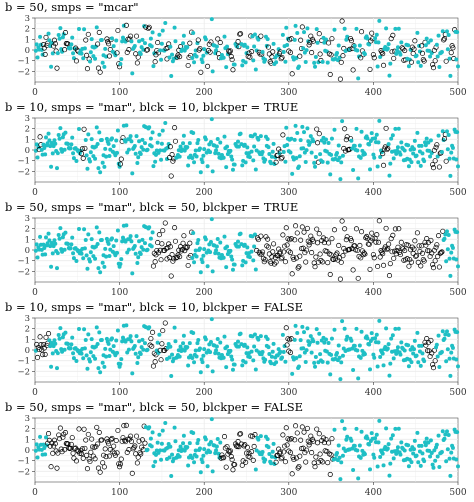 Image resolution: width=474 pixels, height=502 pixels. Describe the element at coordinates (35, 193) in the screenshot. I see `x-tick-label: 0` at that location.